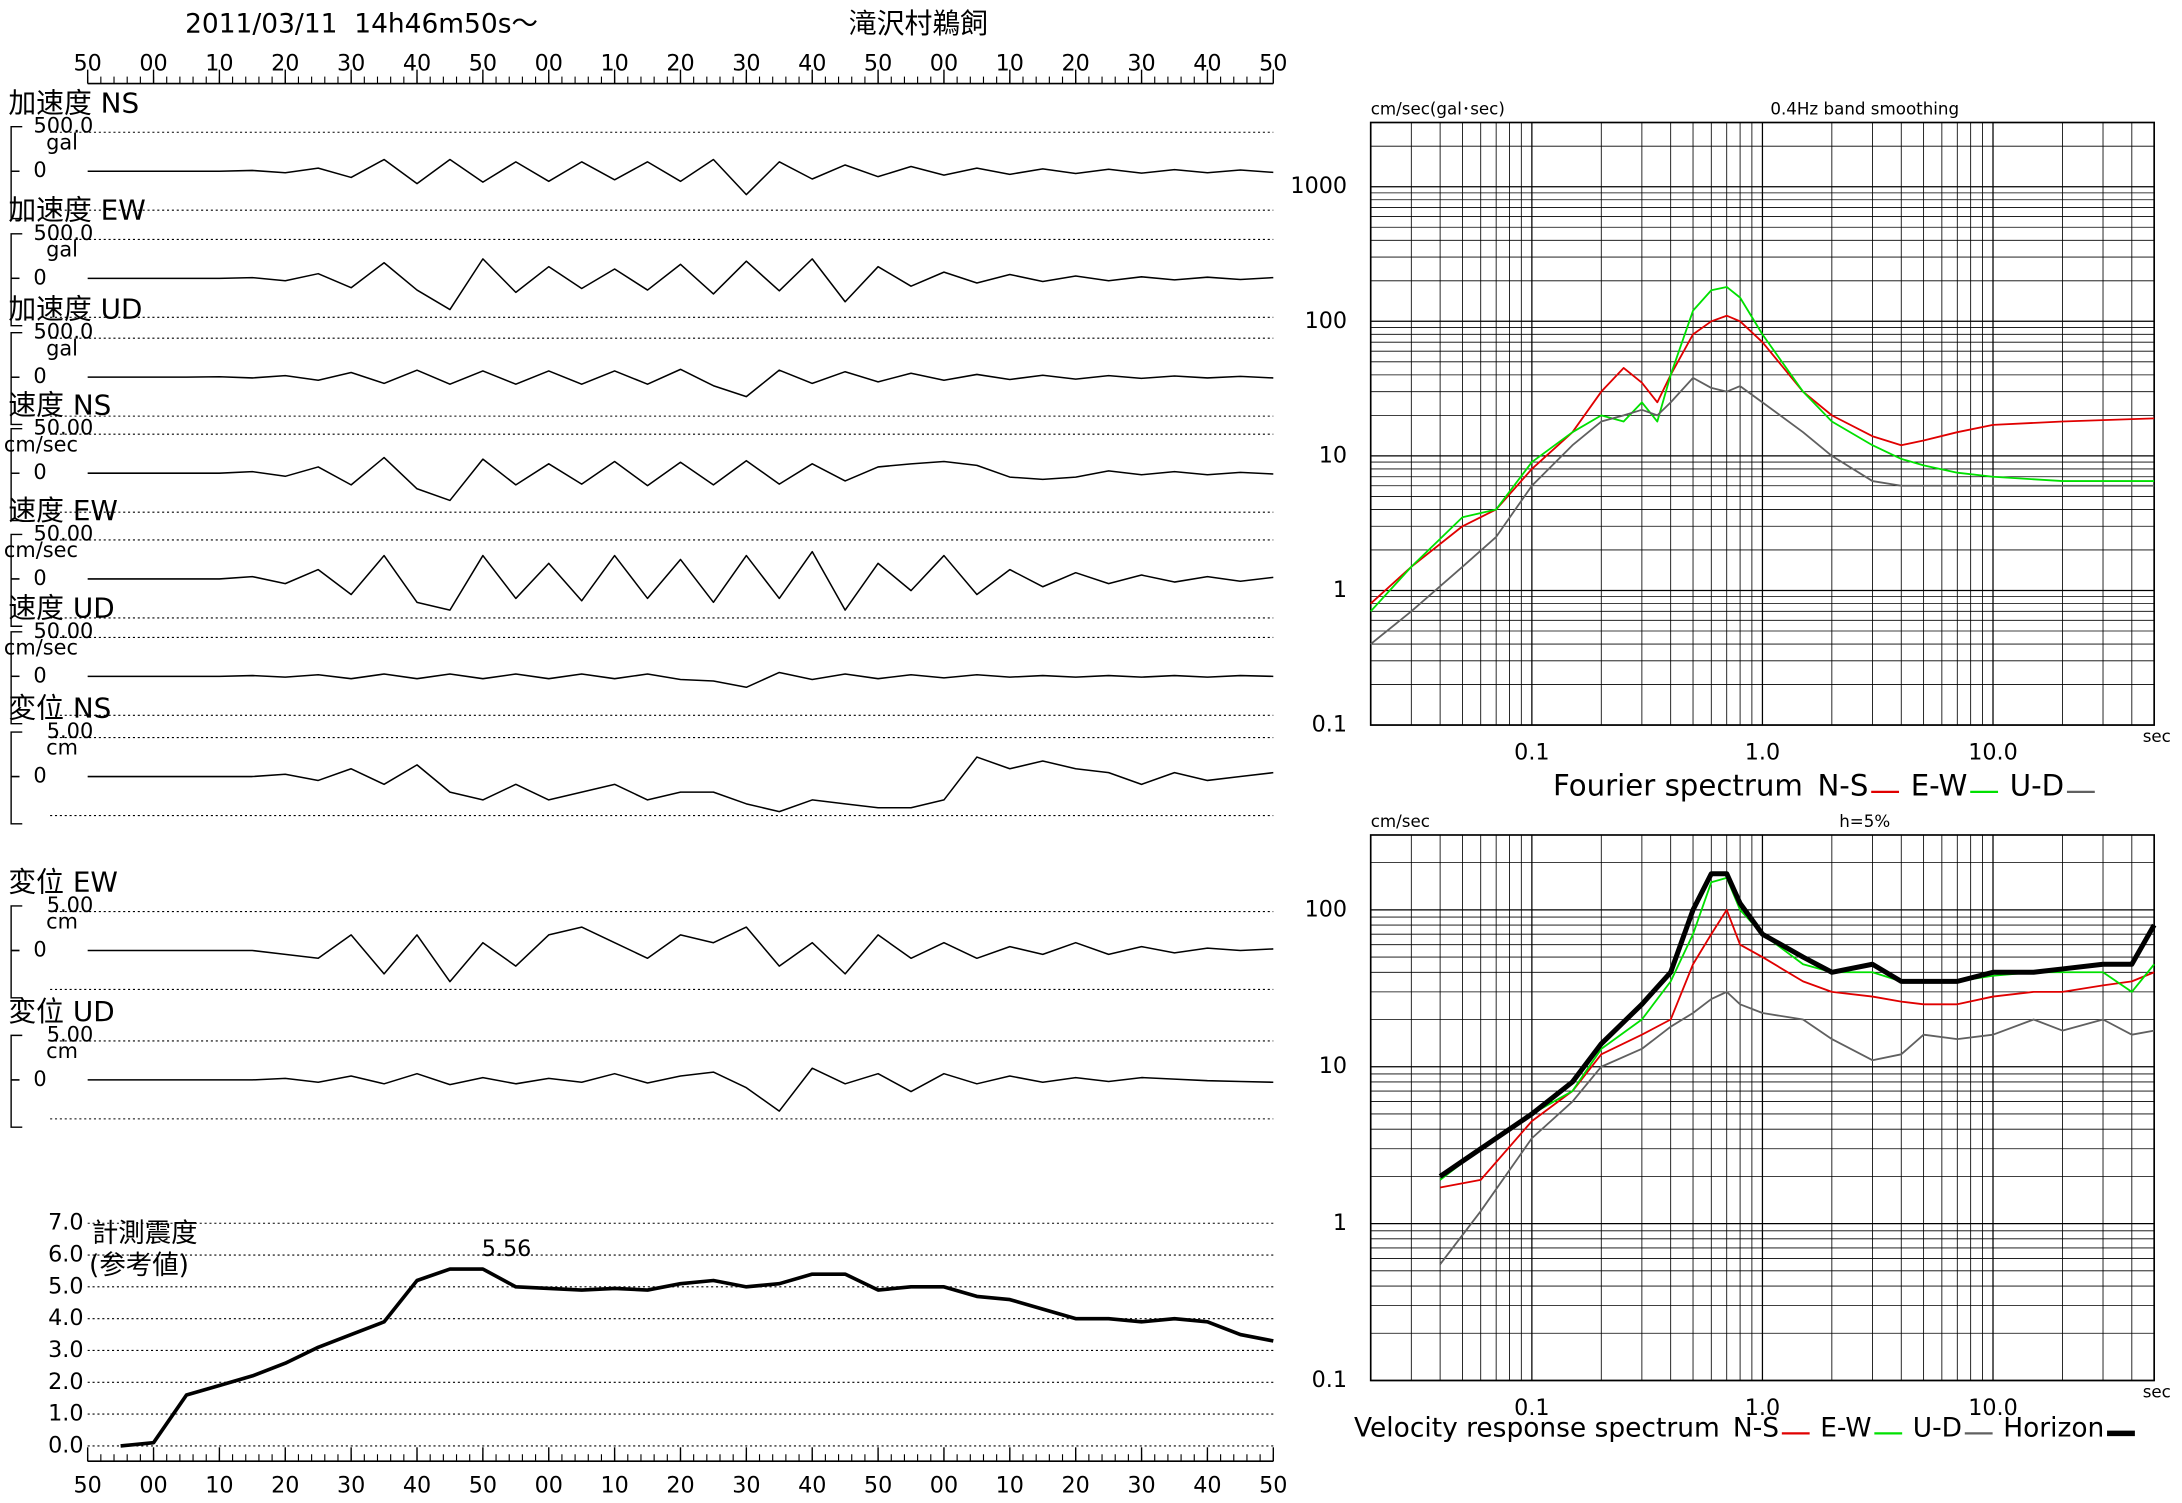 The height and width of the screenshot is (1503, 2182). Describe the element at coordinates (1537, 1428) in the screenshot. I see `legend-title: Velocity response spectrum` at that location.